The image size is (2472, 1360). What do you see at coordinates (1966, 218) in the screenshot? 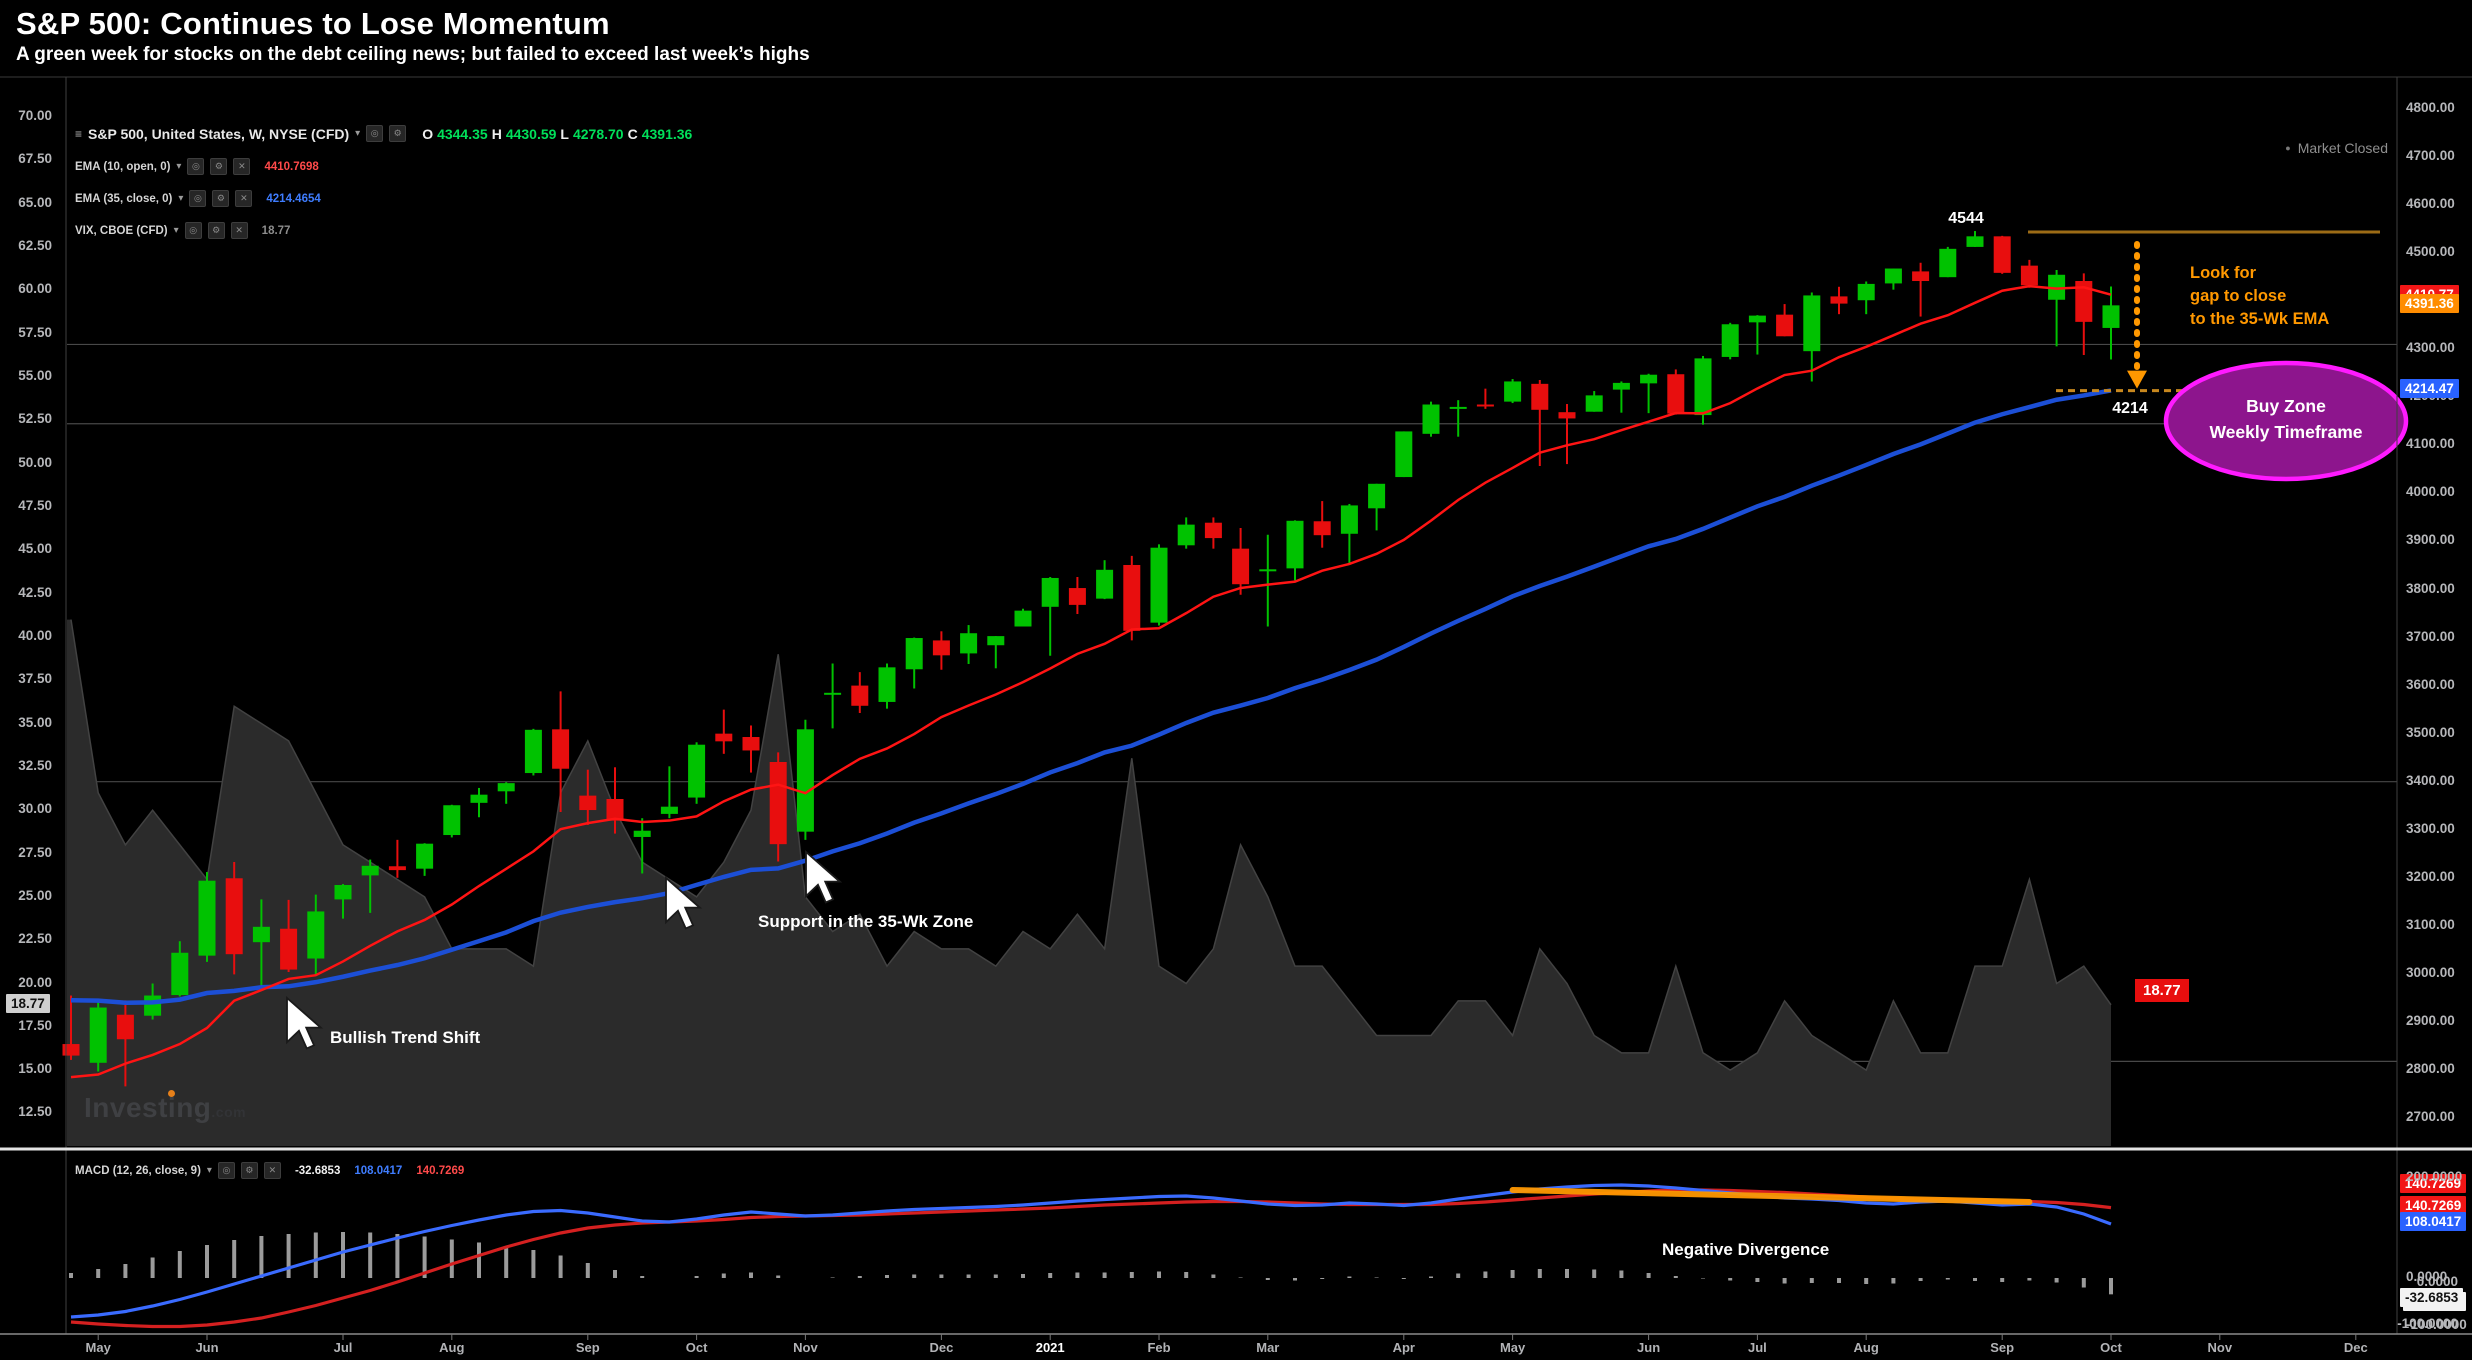
I see `peak-price-annotation: 4544` at bounding box center [1966, 218].